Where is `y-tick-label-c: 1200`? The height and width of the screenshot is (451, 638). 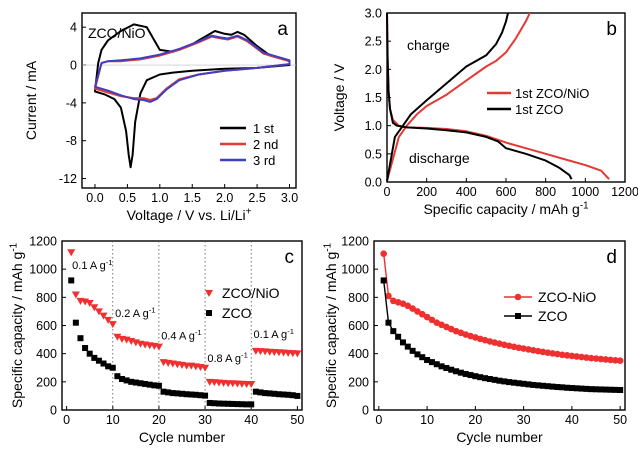
y-tick-label-c: 1200 is located at coordinates (43, 242).